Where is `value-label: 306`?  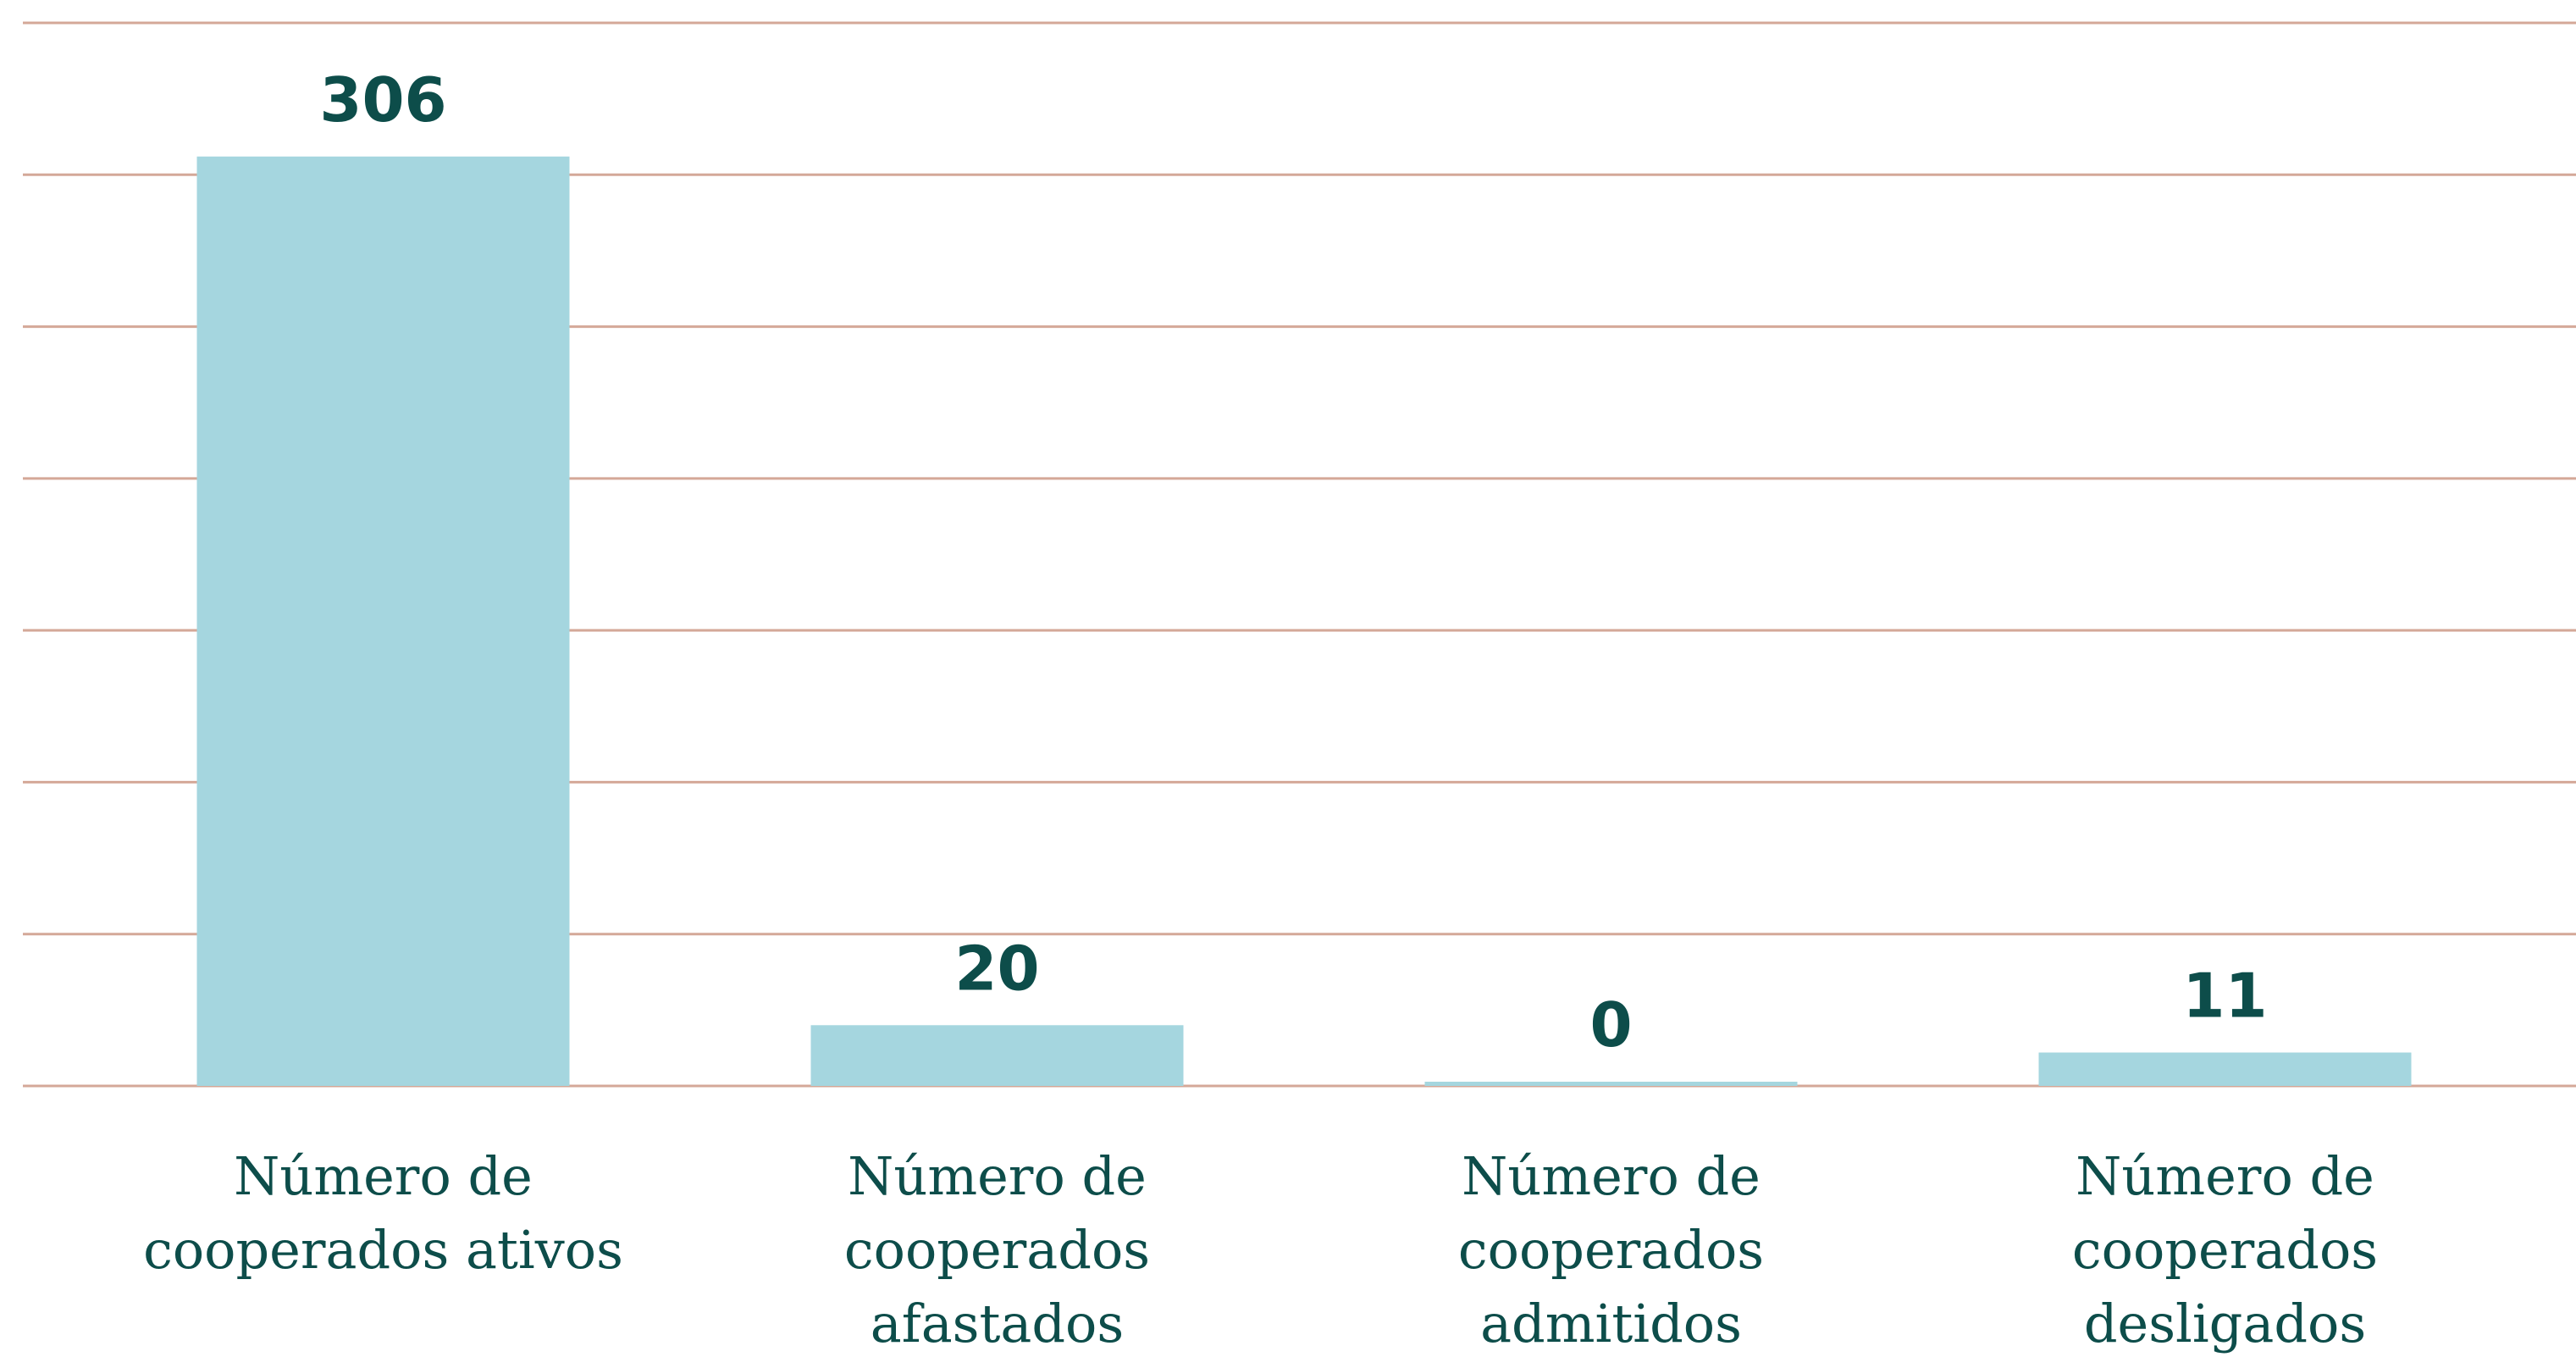 value-label: 306 is located at coordinates (382, 100).